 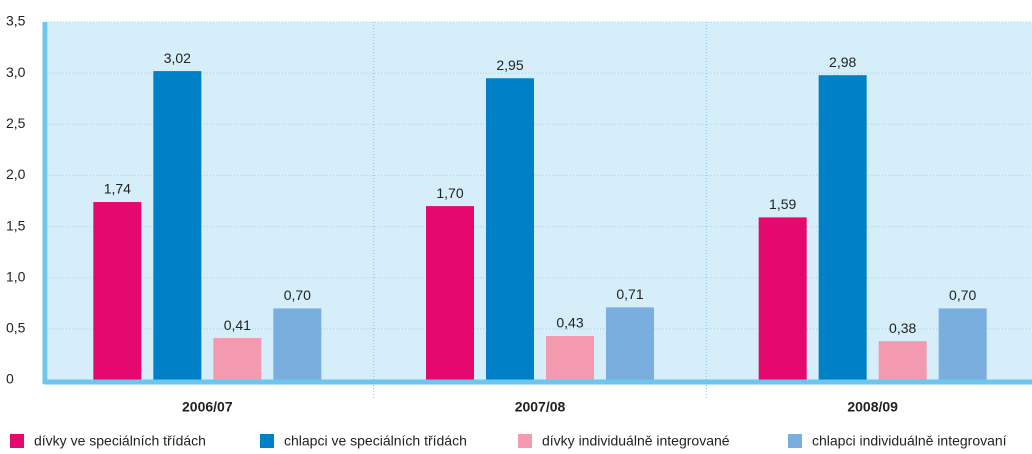 I want to click on y-tick-label: 3,5, so click(x=16, y=21).